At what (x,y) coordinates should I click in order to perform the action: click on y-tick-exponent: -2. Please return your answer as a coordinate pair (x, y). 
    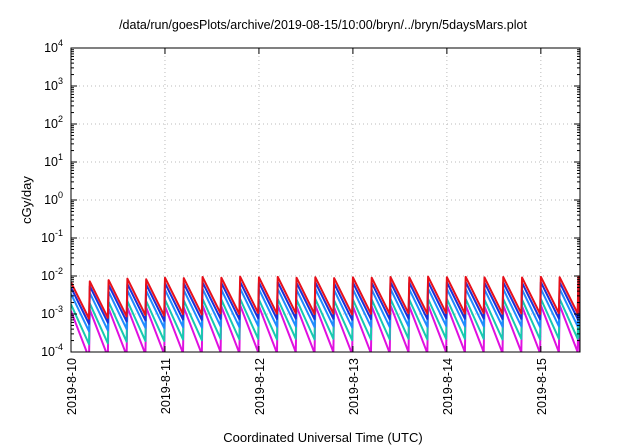
    Looking at the image, I should click on (59, 271).